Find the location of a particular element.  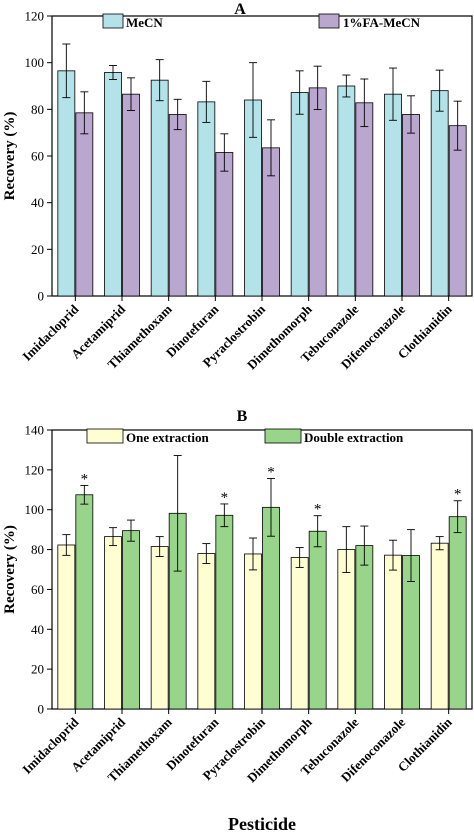

y-tick-label: 140 is located at coordinates (35, 430).